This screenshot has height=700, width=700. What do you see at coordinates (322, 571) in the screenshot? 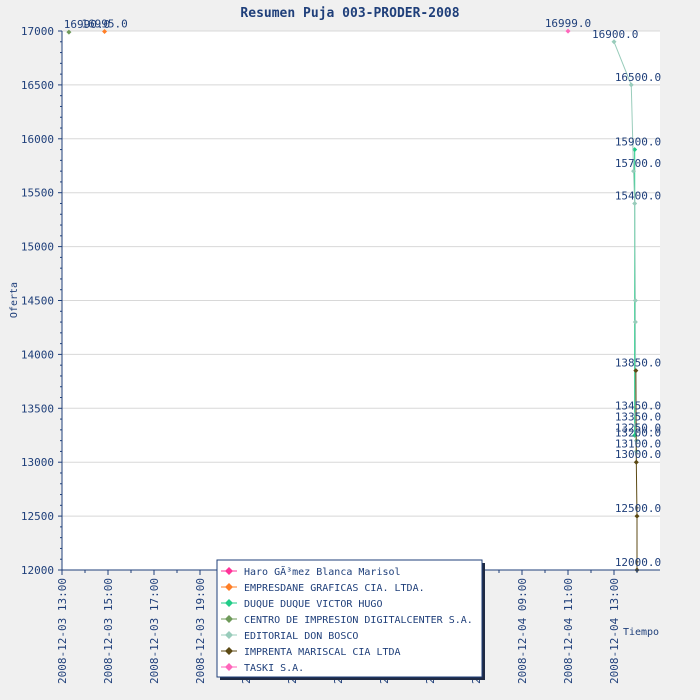
I see `legend-label: Haro GÃ³mez Blanca Marisol` at bounding box center [322, 571].